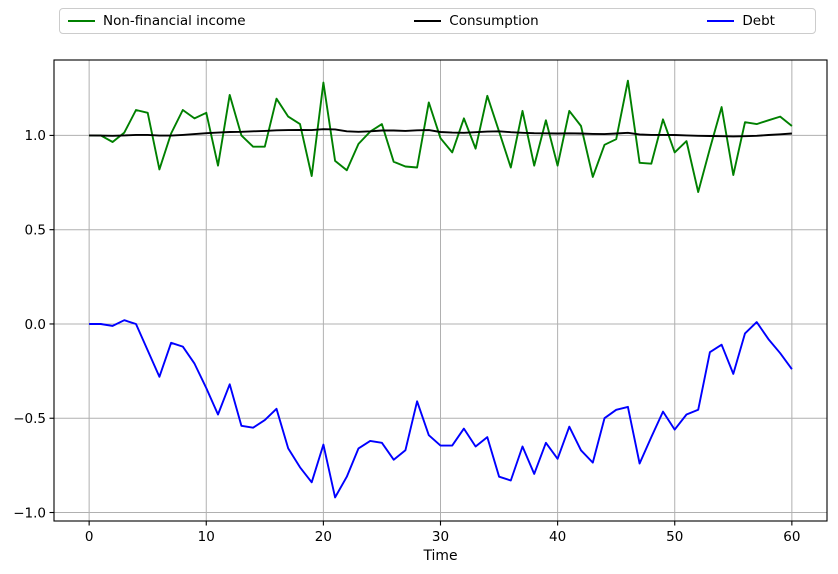 This screenshot has height=574, width=838. What do you see at coordinates (35, 230) in the screenshot?
I see `y-tick-label: 0.5` at bounding box center [35, 230].